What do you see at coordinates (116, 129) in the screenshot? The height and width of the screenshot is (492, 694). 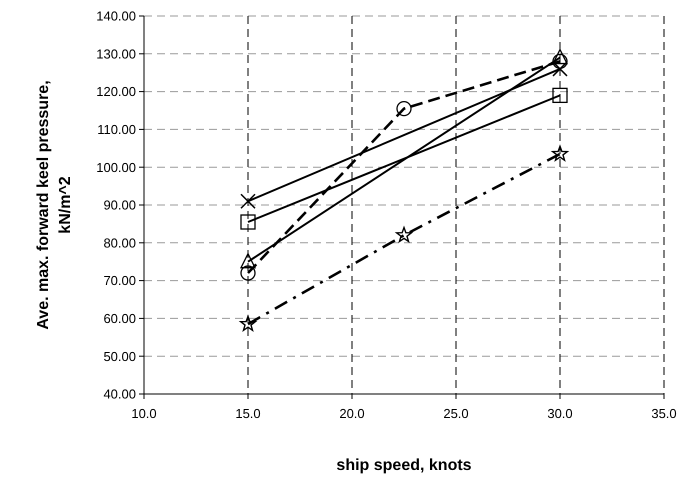 I see `y-tick-label: 110.00` at bounding box center [116, 129].